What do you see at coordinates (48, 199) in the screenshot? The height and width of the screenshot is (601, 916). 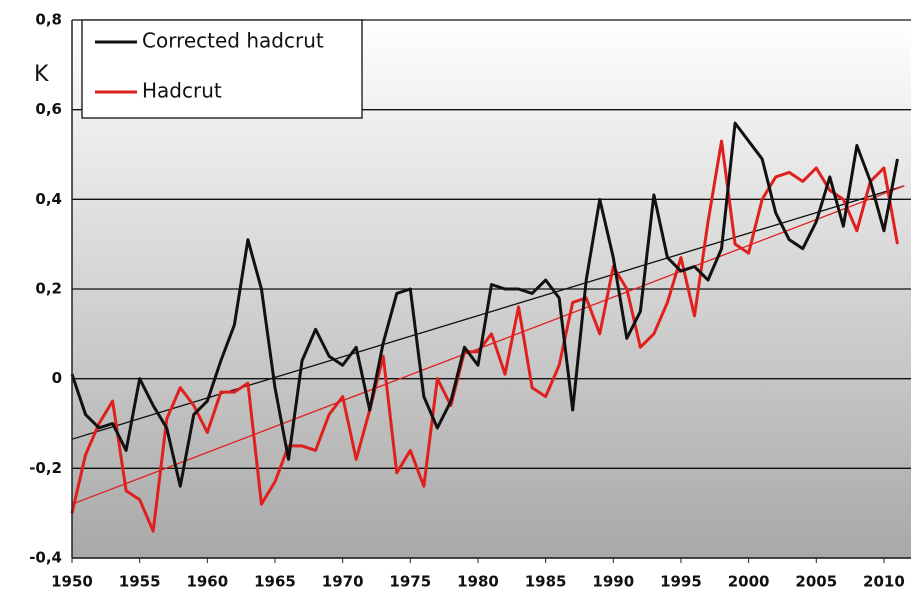 I see `y-tick-label: 0,4` at bounding box center [48, 199].